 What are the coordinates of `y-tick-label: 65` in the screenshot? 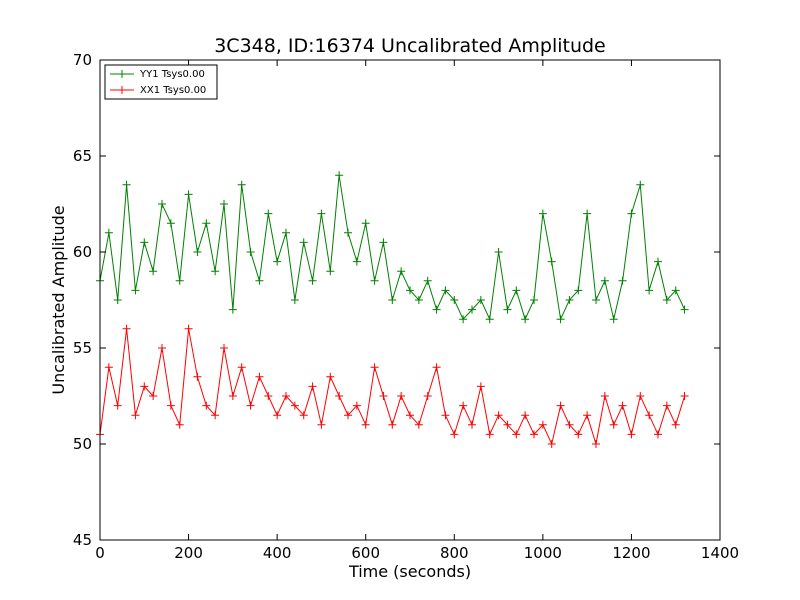 It's located at (82, 156).